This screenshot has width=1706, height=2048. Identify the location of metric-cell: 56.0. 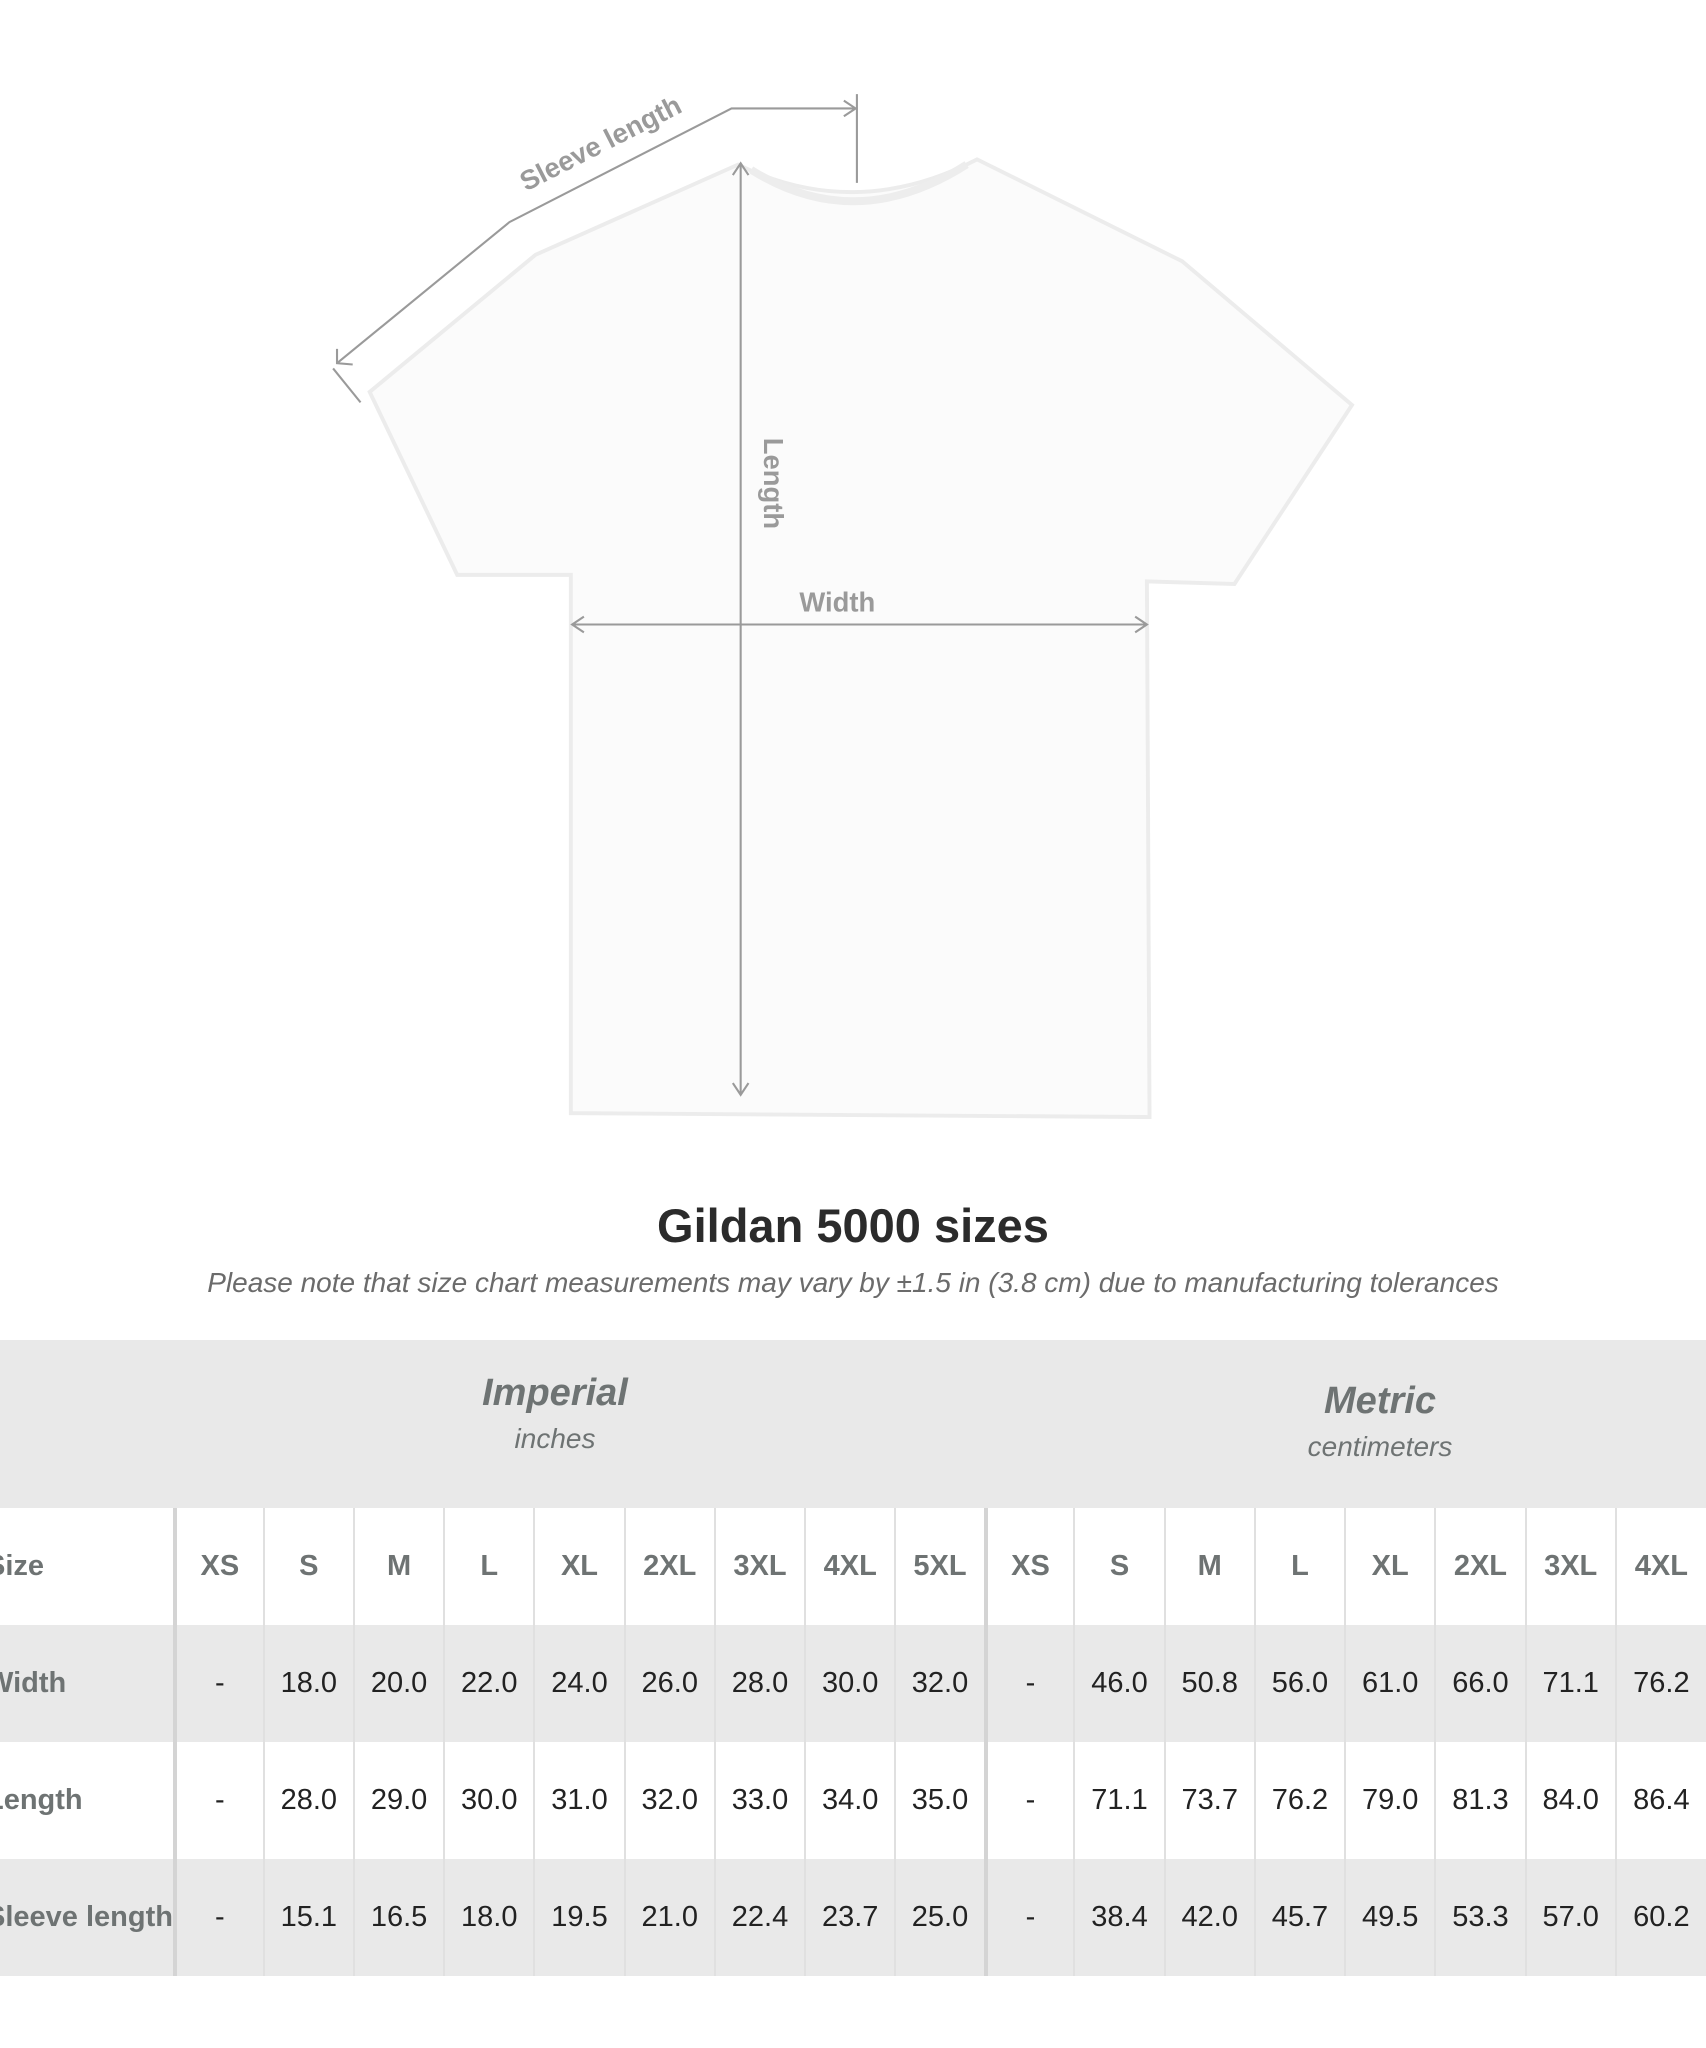
(1299, 1683).